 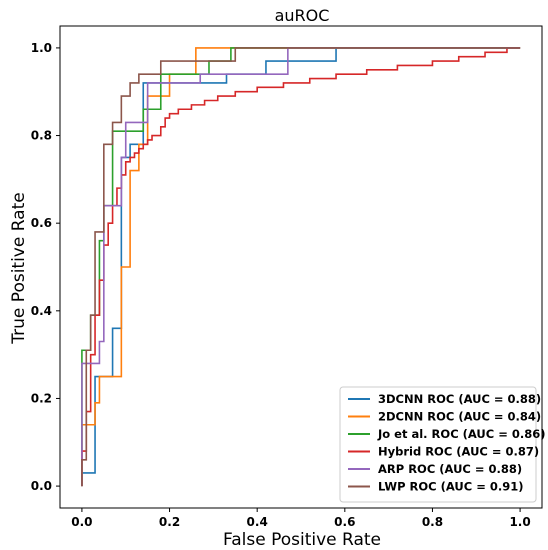 What do you see at coordinates (41, 311) in the screenshot?
I see `y-tick-label: 0.4` at bounding box center [41, 311].